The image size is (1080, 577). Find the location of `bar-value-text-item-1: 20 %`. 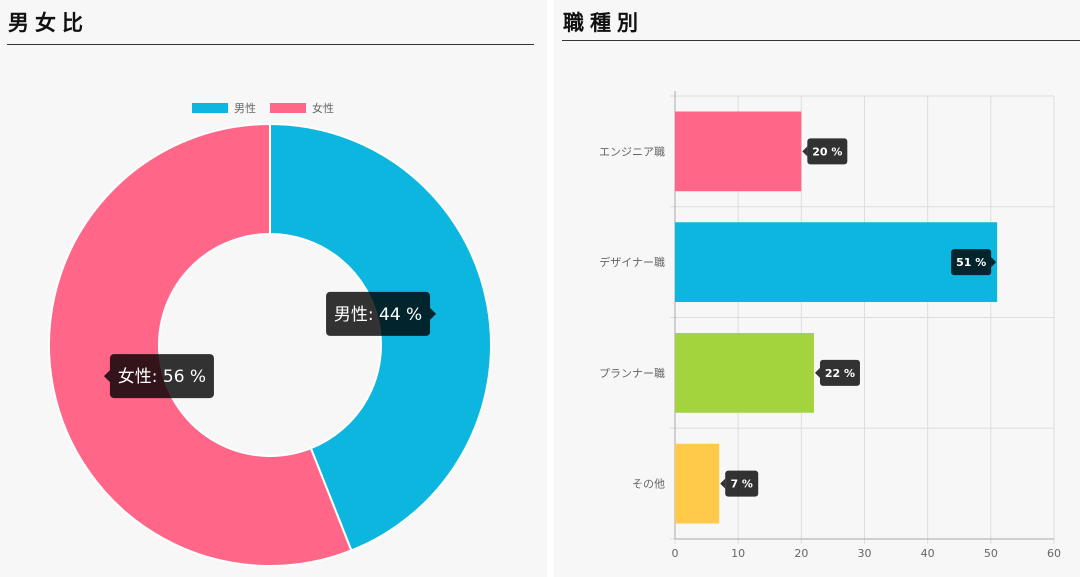

bar-value-text-item-1: 20 % is located at coordinates (827, 151).